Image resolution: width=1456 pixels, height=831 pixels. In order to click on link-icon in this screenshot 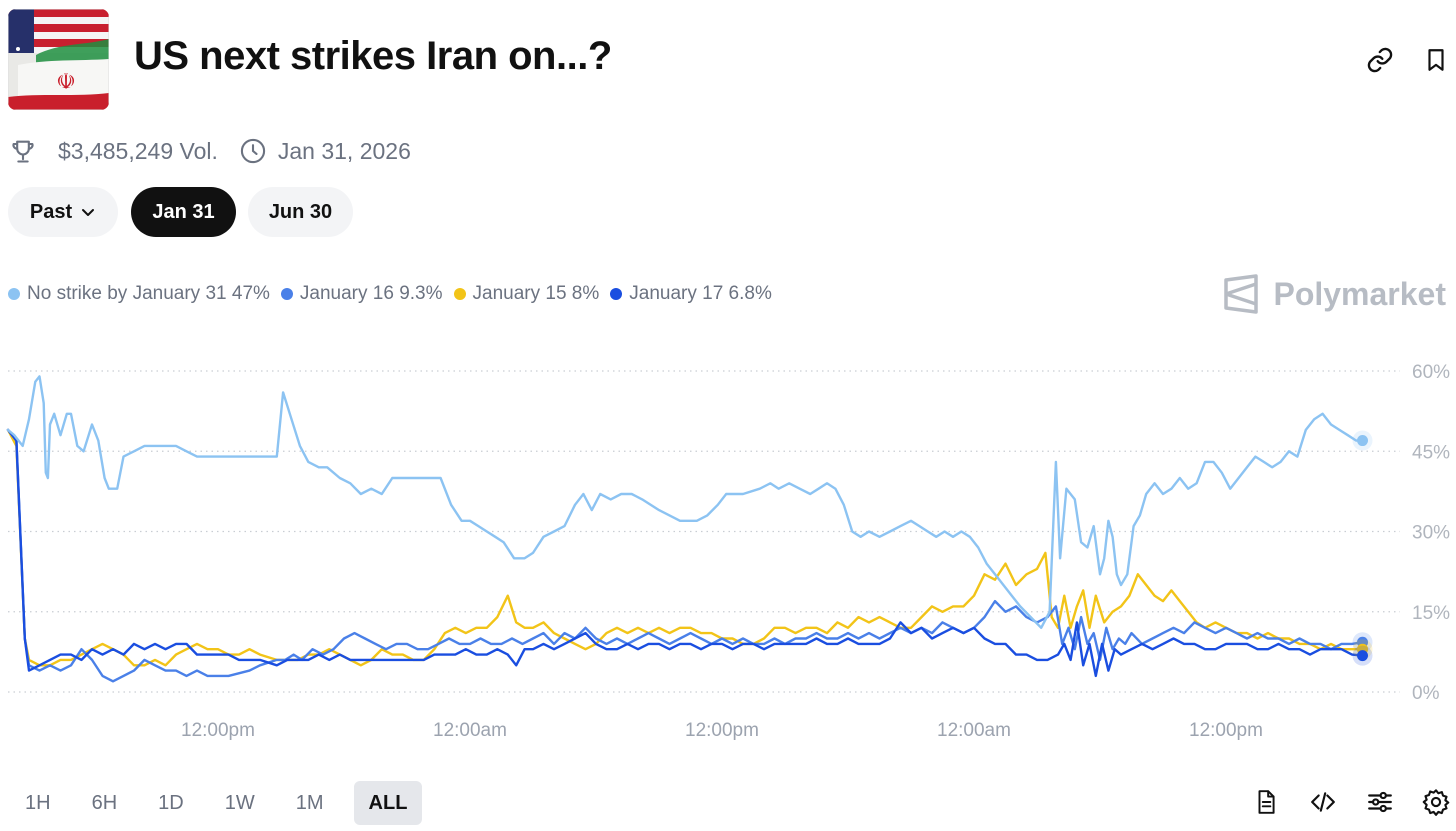, I will do `click(1380, 60)`.